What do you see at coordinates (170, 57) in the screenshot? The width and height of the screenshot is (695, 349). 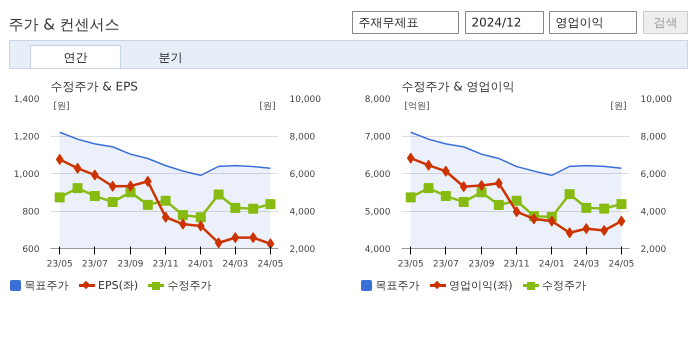 I see `text: 분기` at bounding box center [170, 57].